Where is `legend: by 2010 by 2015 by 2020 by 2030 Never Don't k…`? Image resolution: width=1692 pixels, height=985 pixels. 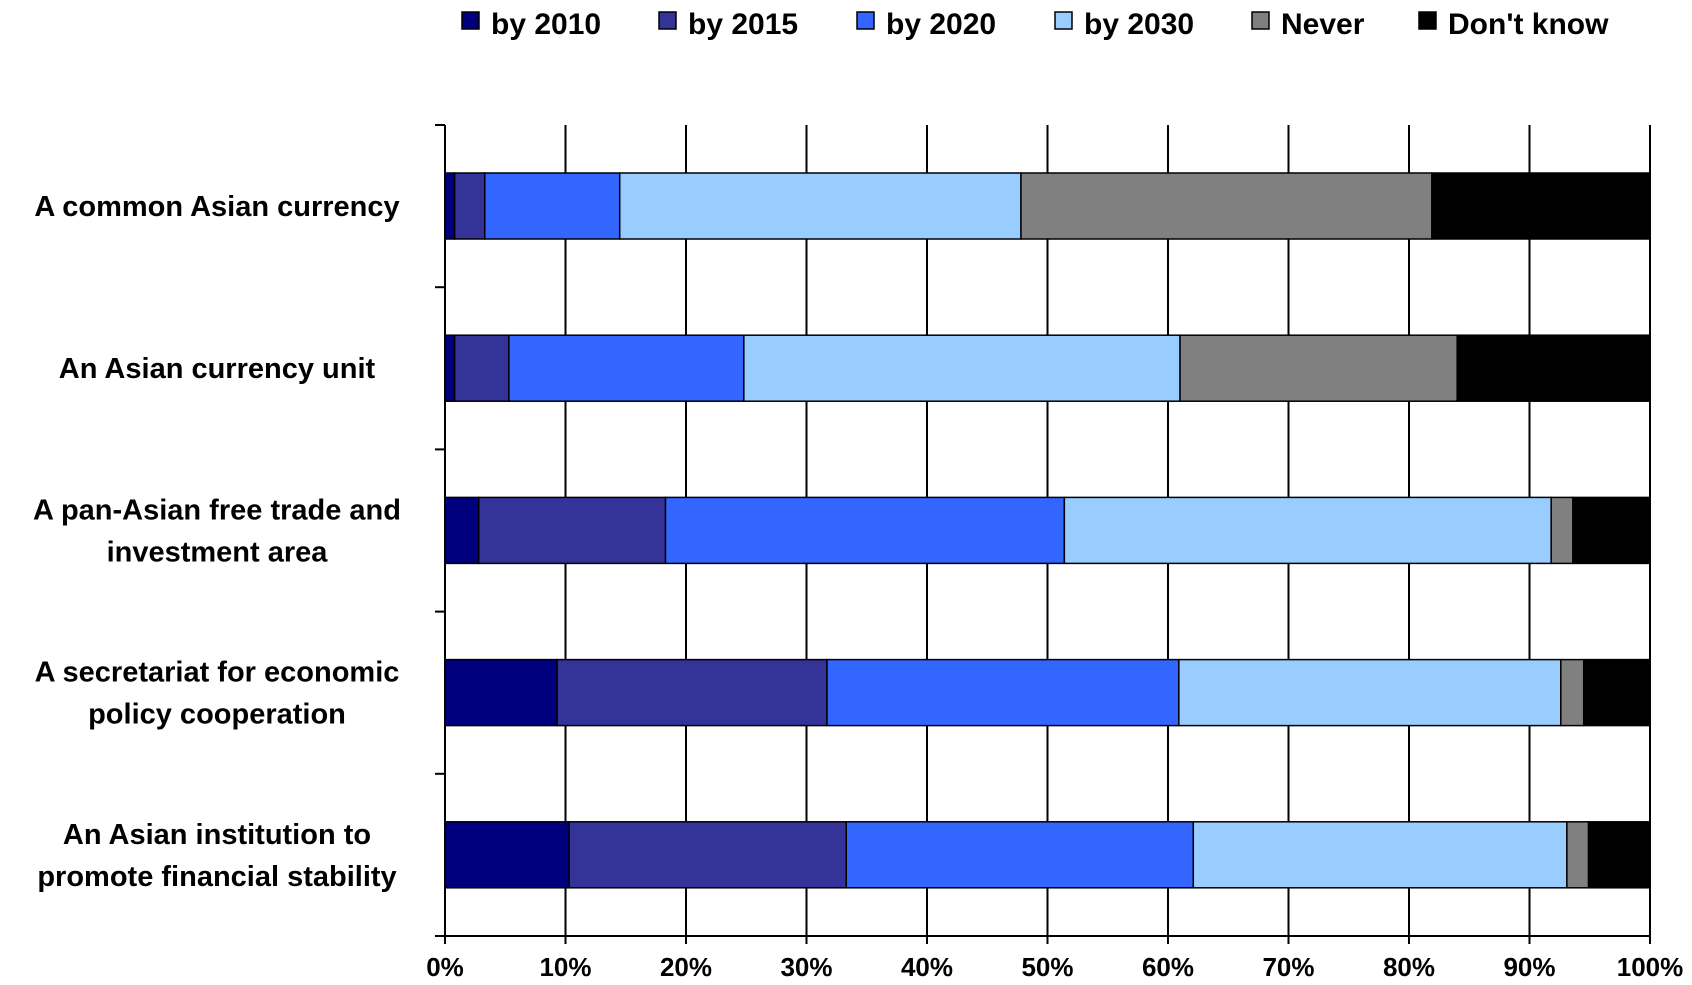 legend: by 2010 by 2015 by 2020 by 2030 Never Don't k… is located at coordinates (1035, 24).